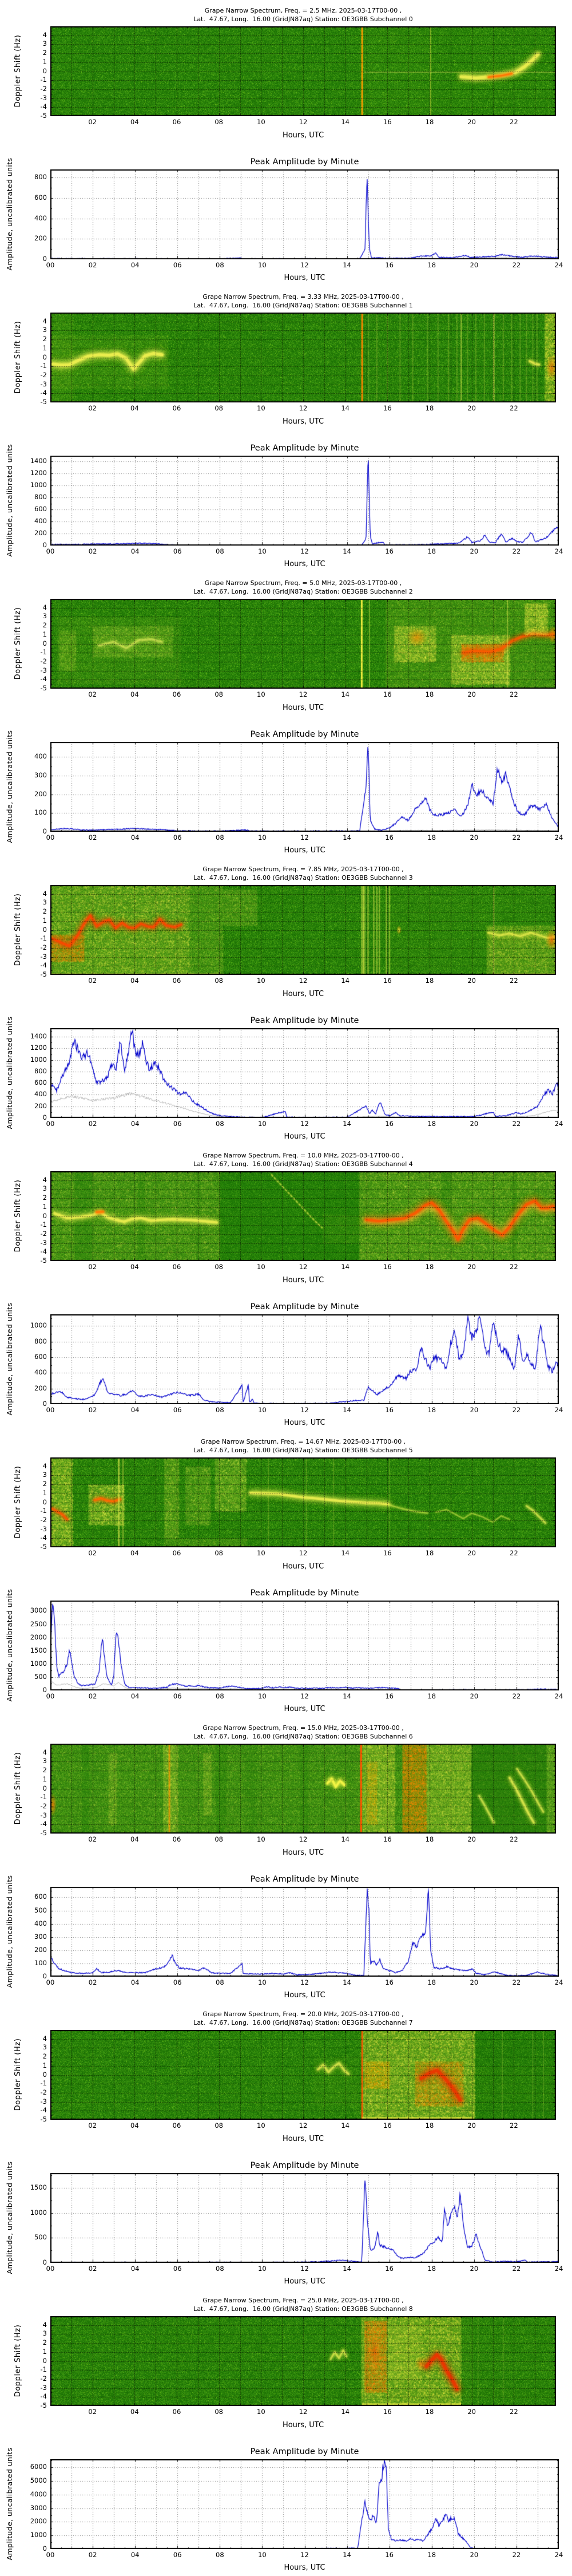 The width and height of the screenshot is (572, 2576). Describe the element at coordinates (40, 1897) in the screenshot. I see `y-tick-label: 600` at that location.